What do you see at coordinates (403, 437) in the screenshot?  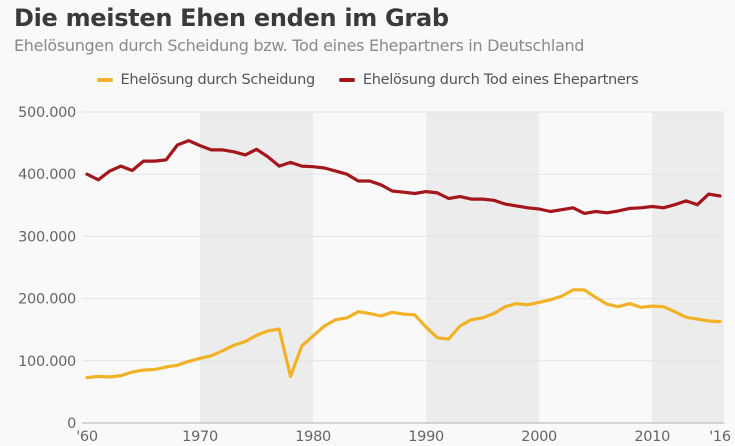 I see `x-axis-ticks: '60 1970 1980 1990 2000 2010 '16` at bounding box center [403, 437].